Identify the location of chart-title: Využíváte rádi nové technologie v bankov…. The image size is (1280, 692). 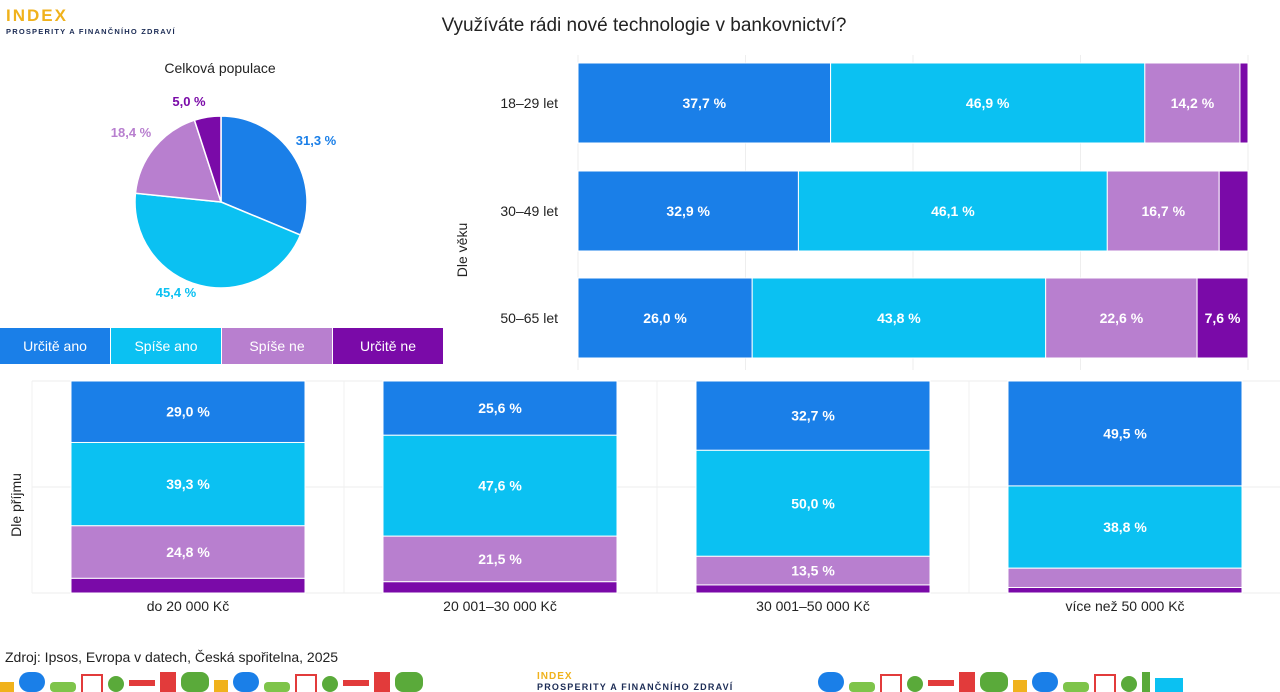
(644, 25).